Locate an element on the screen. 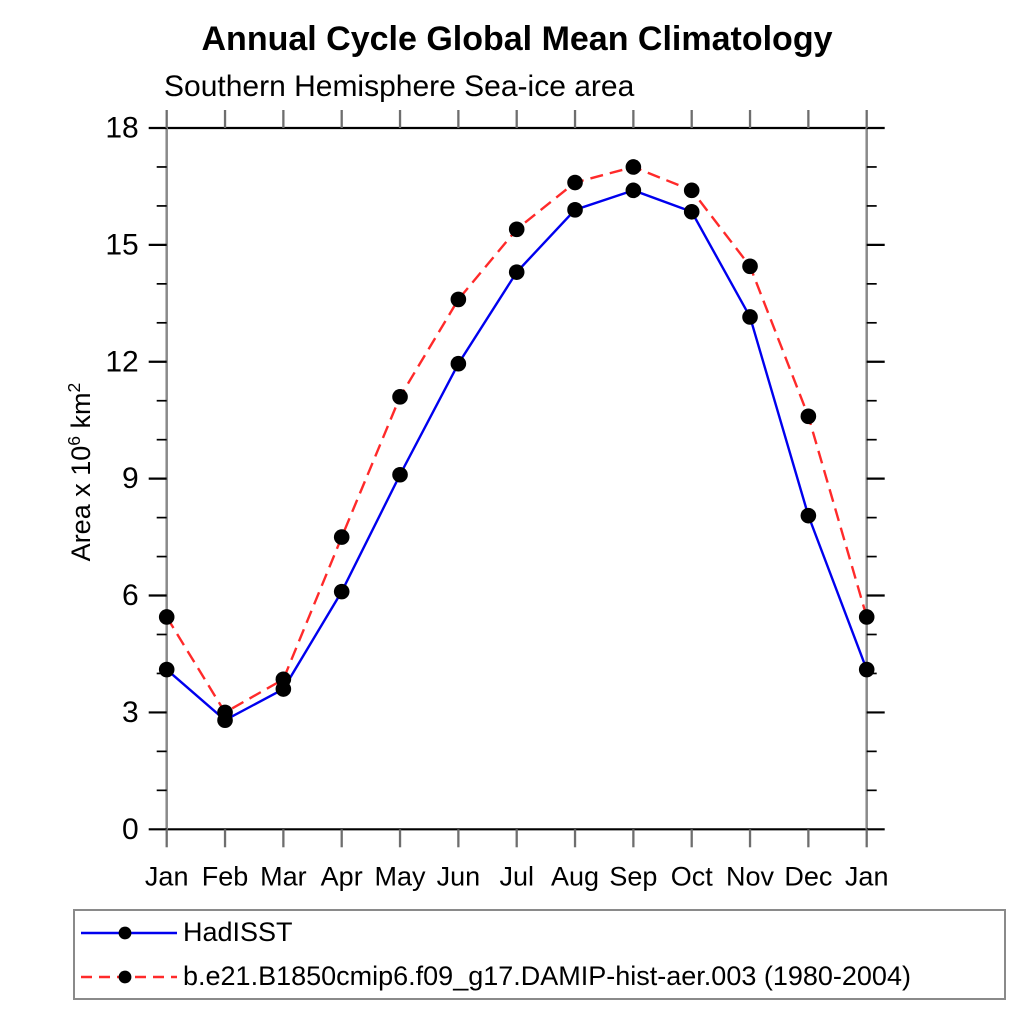 The height and width of the screenshot is (1024, 1024). x-tick-label: Jul is located at coordinates (516, 876).